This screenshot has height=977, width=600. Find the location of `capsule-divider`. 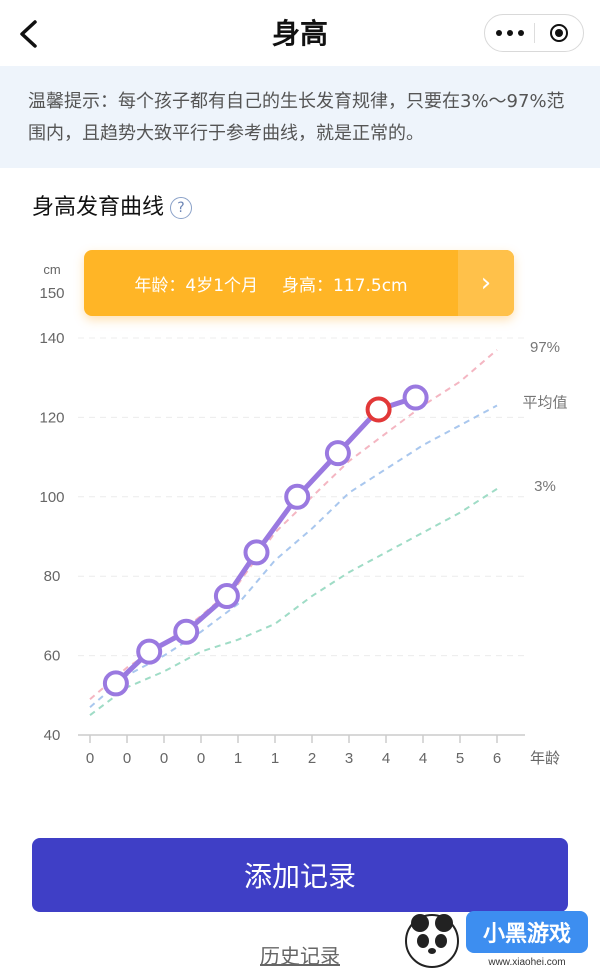

capsule-divider is located at coordinates (534, 33).